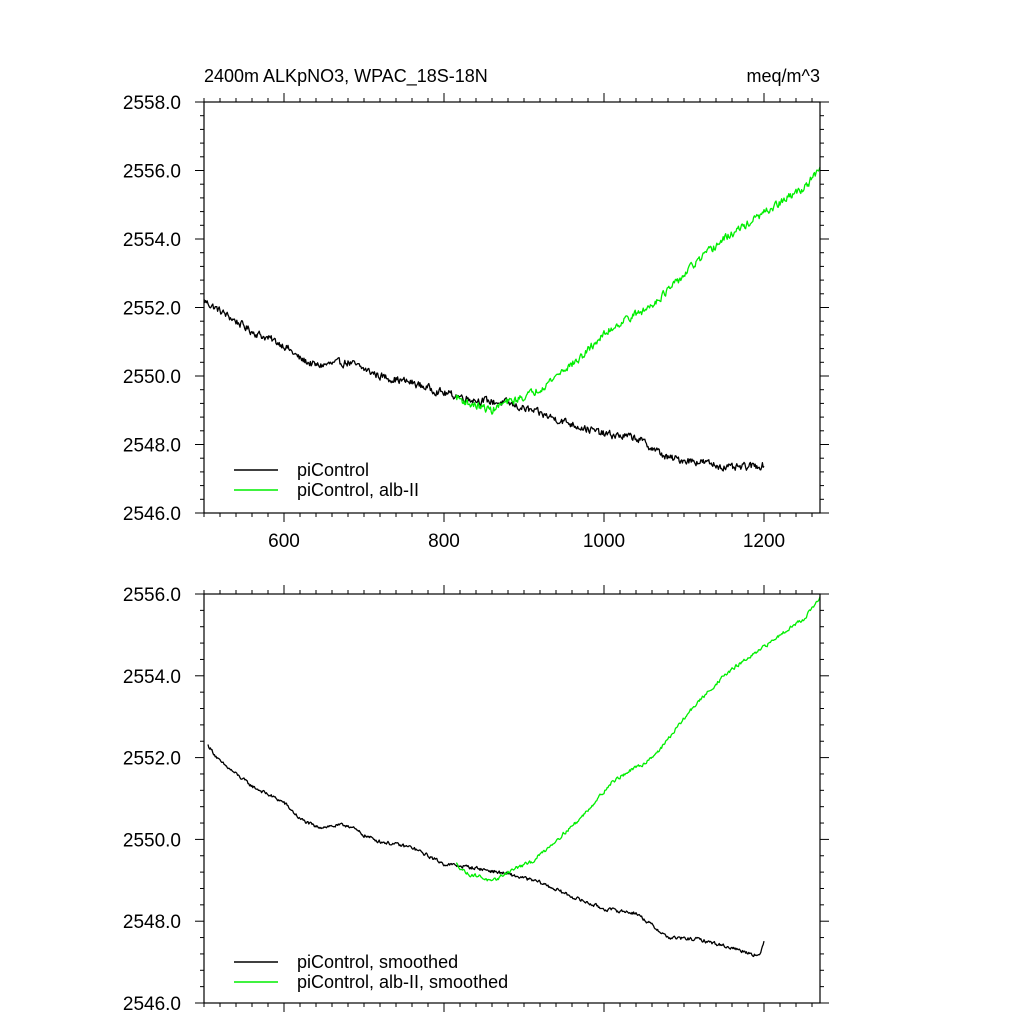 The height and width of the screenshot is (1024, 1024). What do you see at coordinates (152, 103) in the screenshot?
I see `y-tick-label: 2558.0` at bounding box center [152, 103].